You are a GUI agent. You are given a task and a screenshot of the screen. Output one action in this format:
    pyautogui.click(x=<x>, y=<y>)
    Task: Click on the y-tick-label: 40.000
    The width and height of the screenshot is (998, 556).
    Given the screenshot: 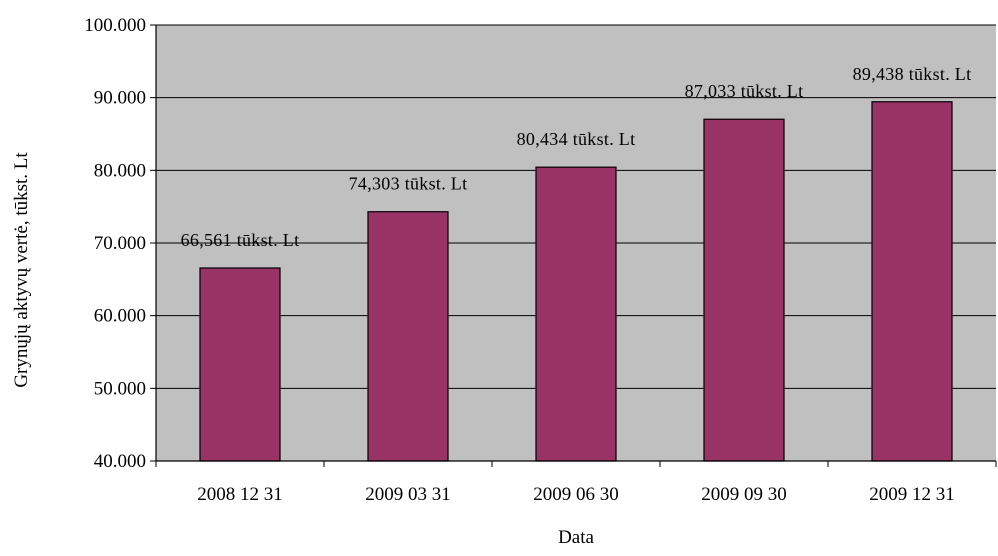 What is the action you would take?
    pyautogui.click(x=120, y=461)
    